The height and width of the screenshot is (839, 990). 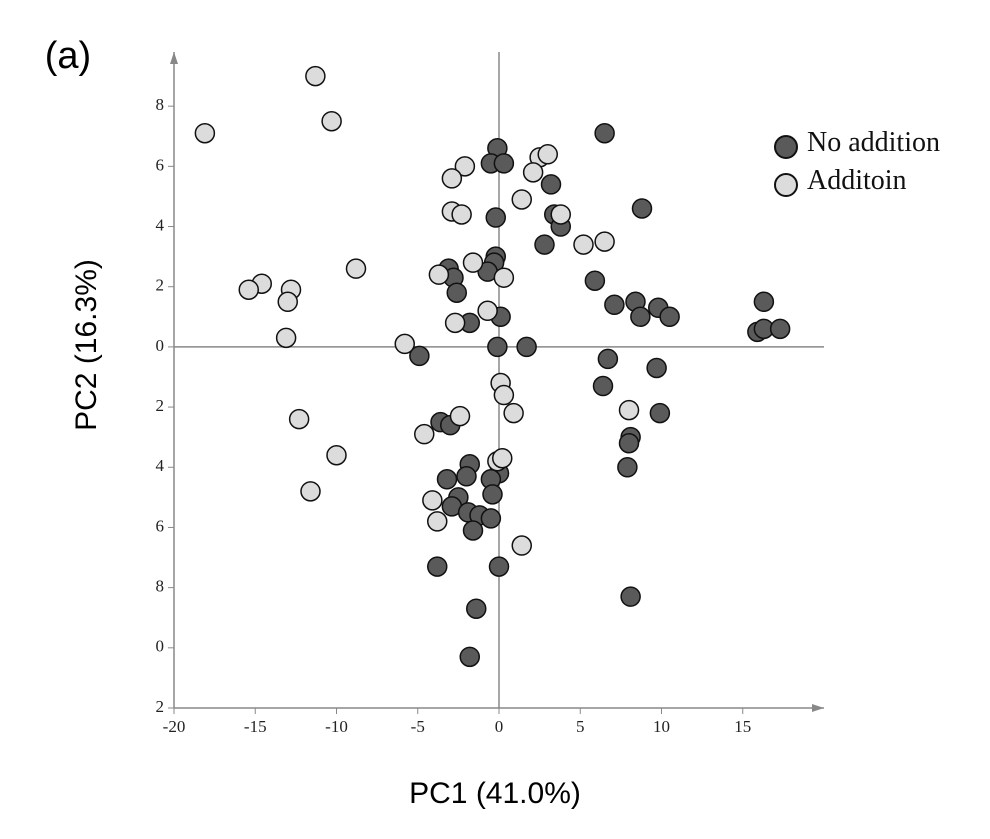 What do you see at coordinates (857, 180) in the screenshot?
I see `legend-label: Additoin` at bounding box center [857, 180].